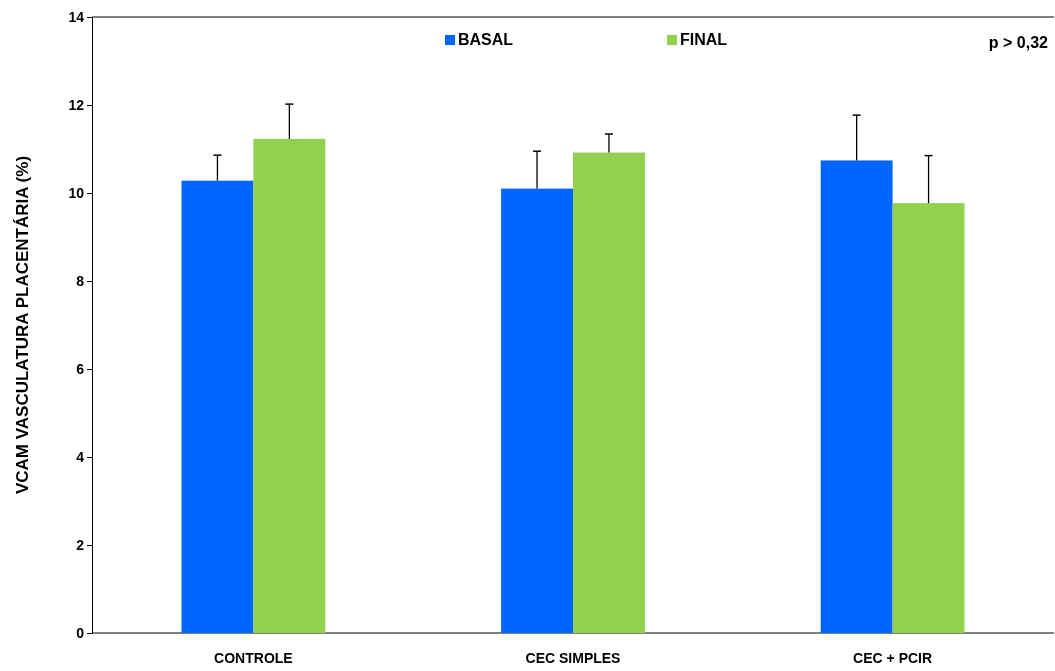 This screenshot has height=671, width=1055. Describe the element at coordinates (76, 16) in the screenshot. I see `y-tick-label: 14` at that location.